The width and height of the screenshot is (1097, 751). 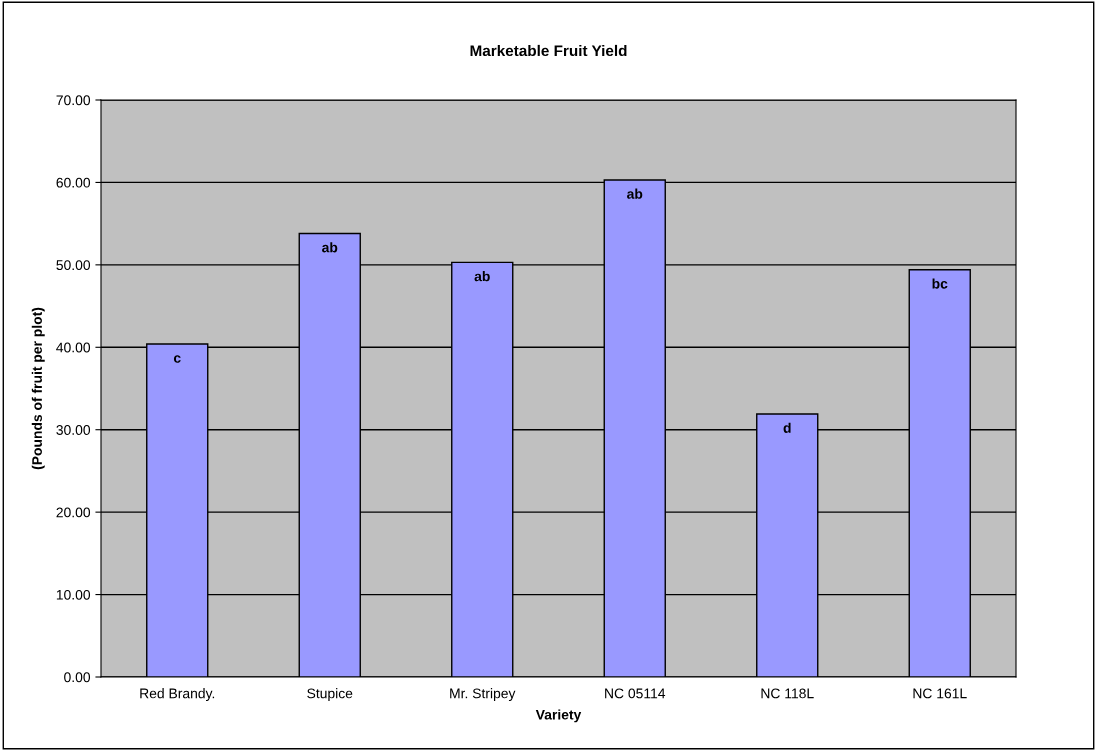 I want to click on y-tick-label: 20.00, so click(x=73, y=512).